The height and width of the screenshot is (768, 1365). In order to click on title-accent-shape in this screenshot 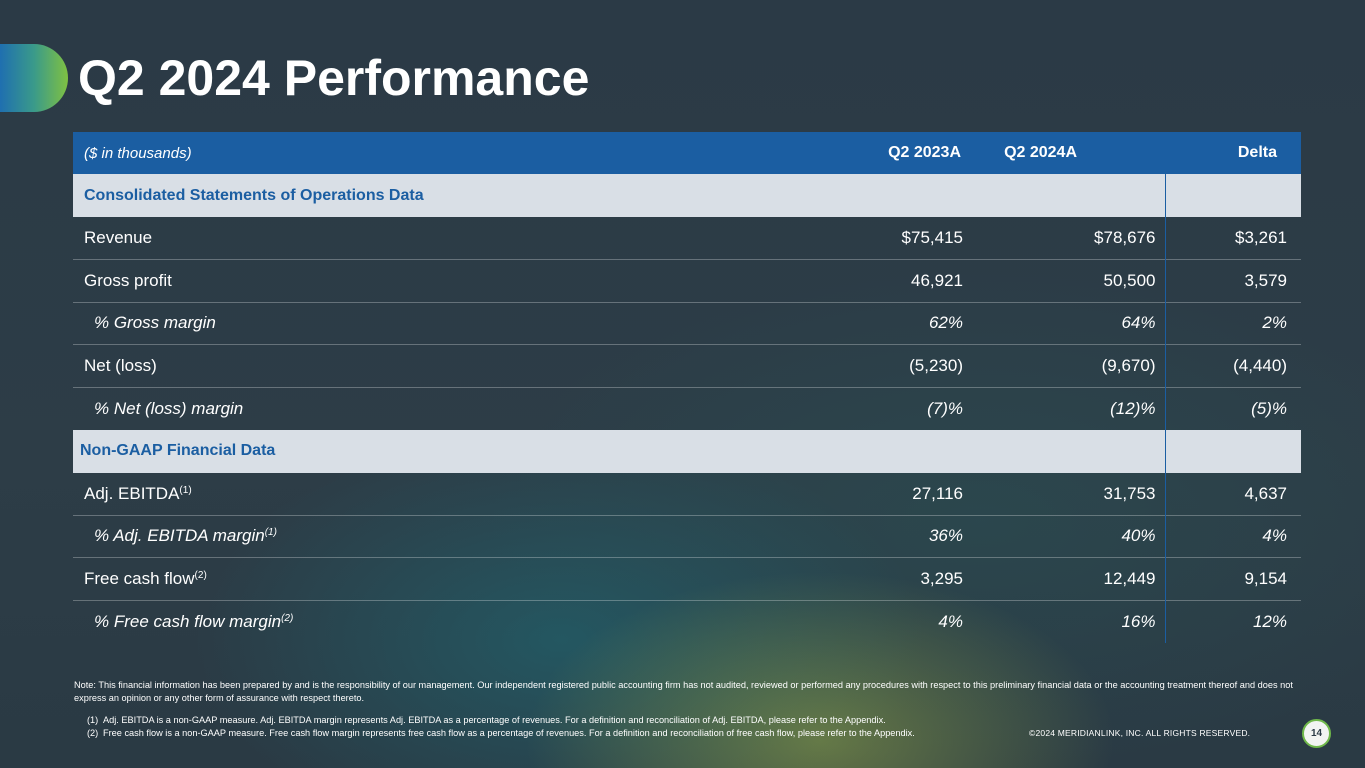, I will do `click(34, 78)`.